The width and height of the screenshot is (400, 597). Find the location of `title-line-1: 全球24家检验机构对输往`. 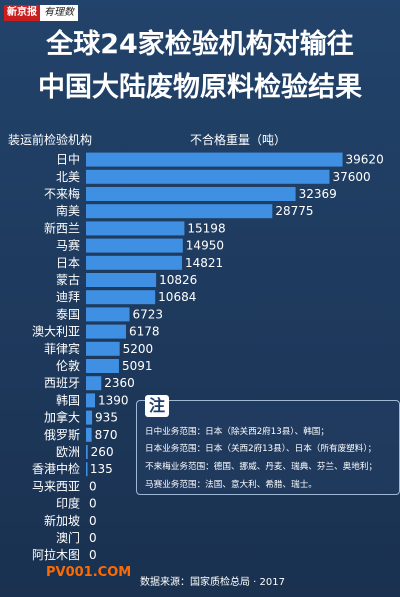

title-line-1: 全球24家检验机构对输往 is located at coordinates (200, 44).